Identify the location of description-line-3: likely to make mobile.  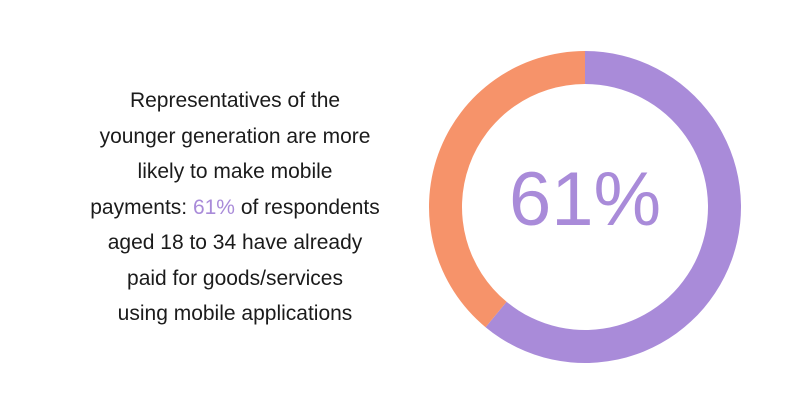
(235, 171).